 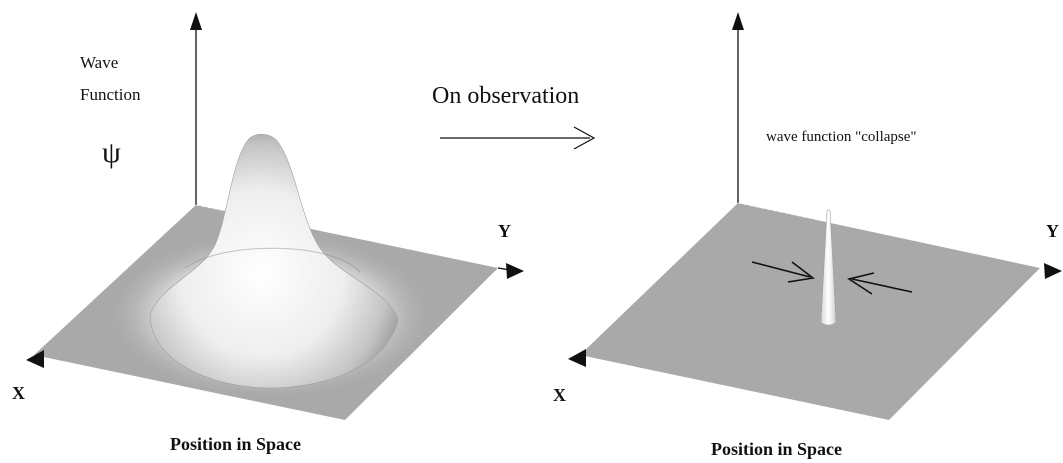 I want to click on function-label: Function, so click(x=110, y=94).